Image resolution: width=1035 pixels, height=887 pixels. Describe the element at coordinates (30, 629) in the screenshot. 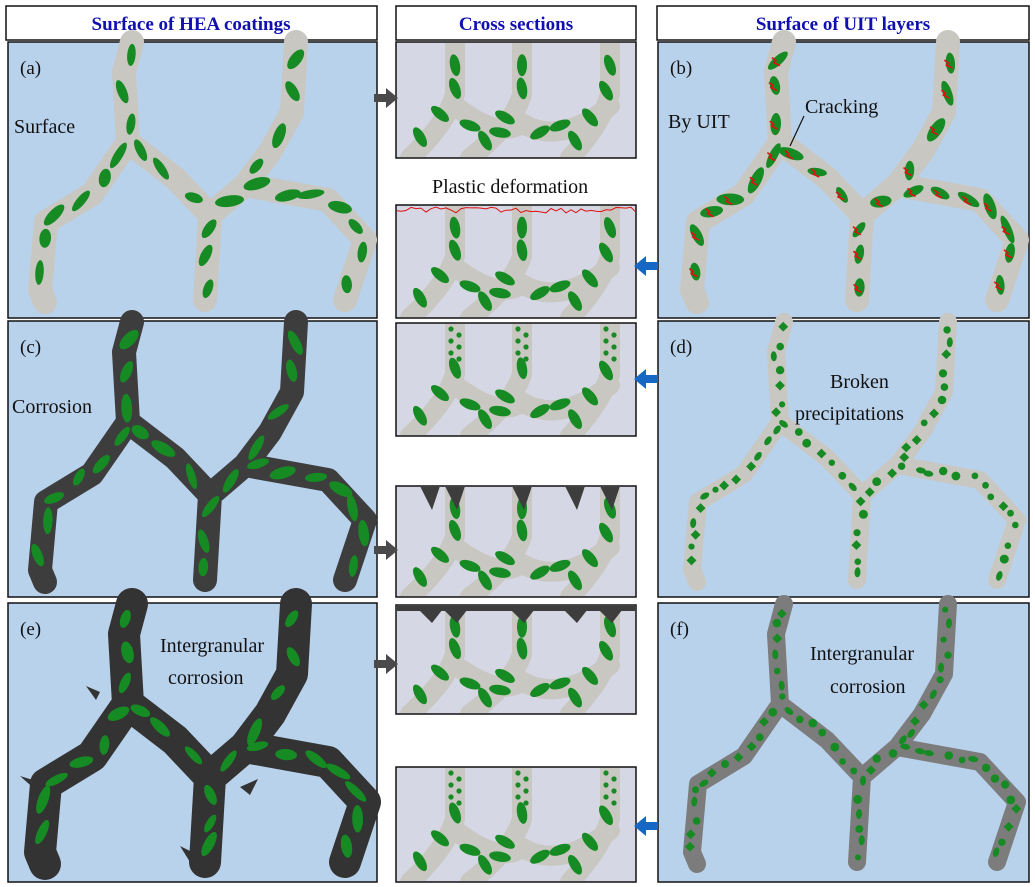

I see `panel-e-tag: (e)` at that location.